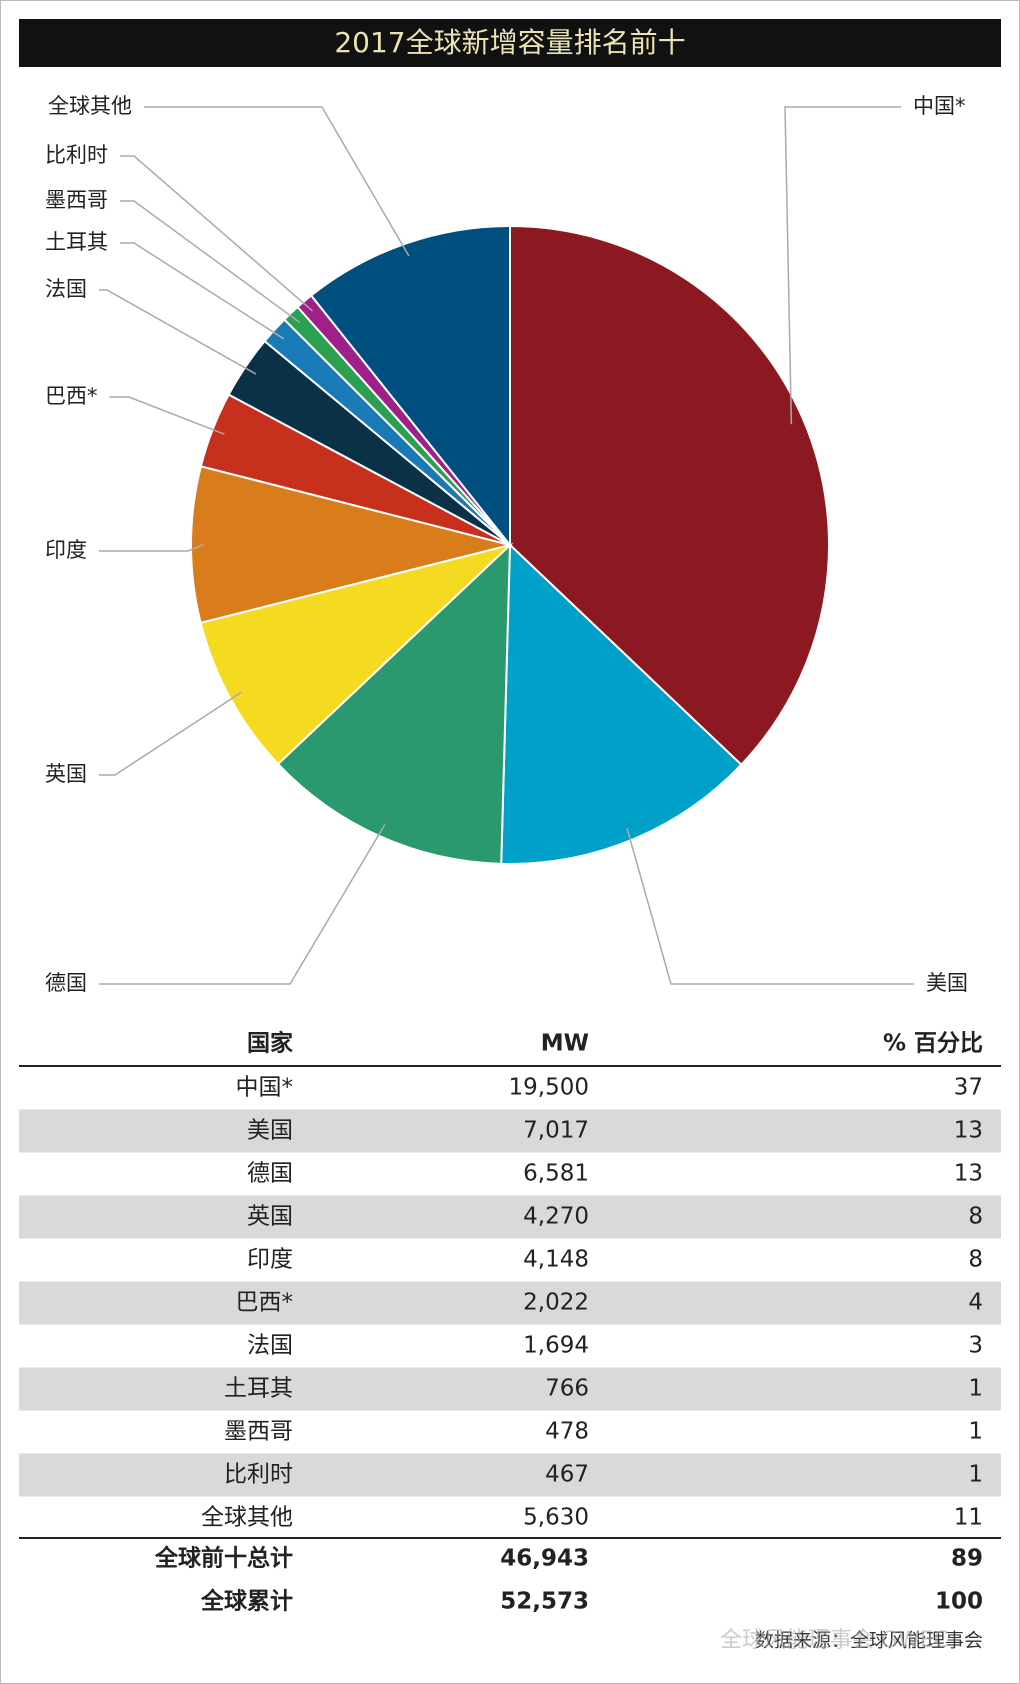 Image resolution: width=1020 pixels, height=1684 pixels. I want to click on mw-cell: 1,694, so click(556, 1346).